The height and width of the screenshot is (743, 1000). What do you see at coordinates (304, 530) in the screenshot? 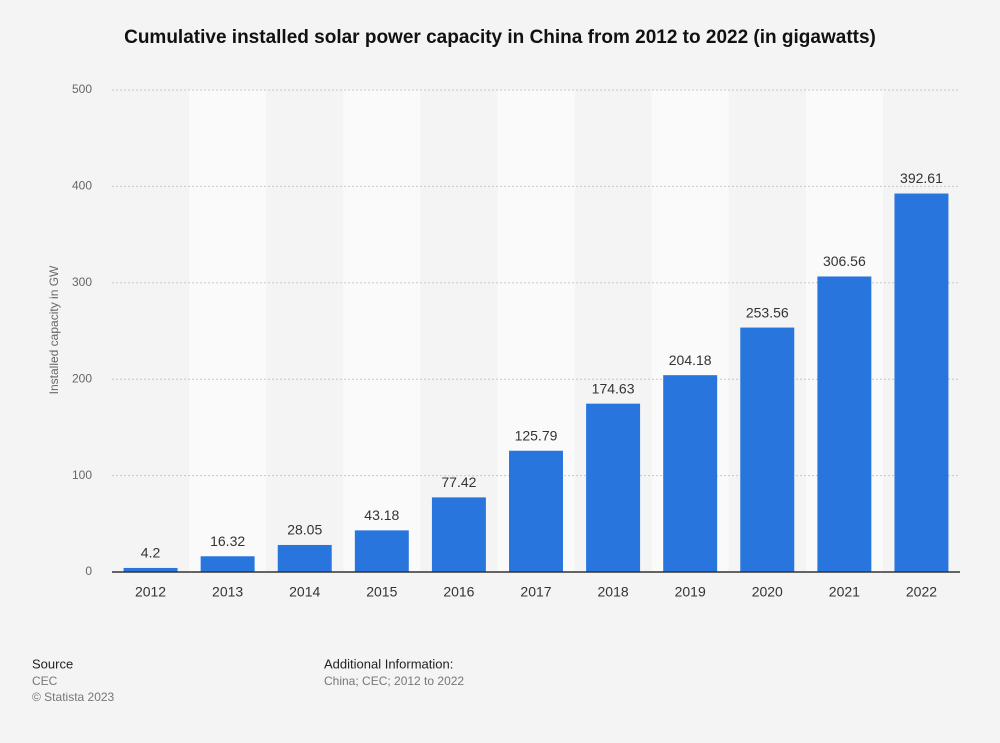
I see `value-label: 28.05` at bounding box center [304, 530].